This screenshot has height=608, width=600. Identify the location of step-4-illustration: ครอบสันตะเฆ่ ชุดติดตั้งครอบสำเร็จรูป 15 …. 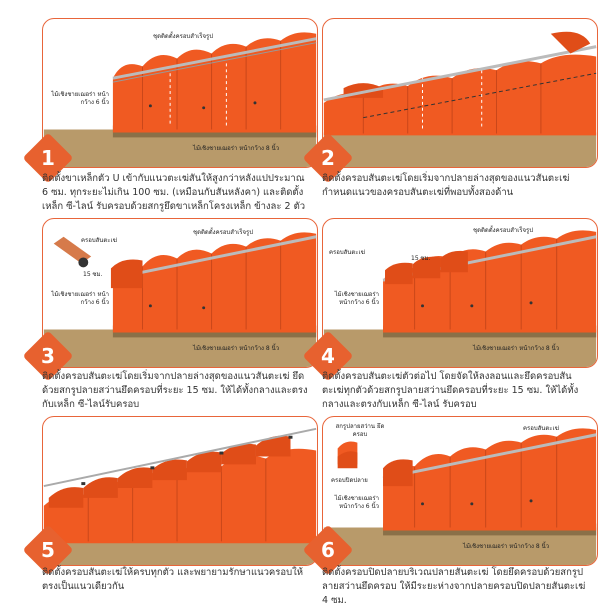
(460, 293).